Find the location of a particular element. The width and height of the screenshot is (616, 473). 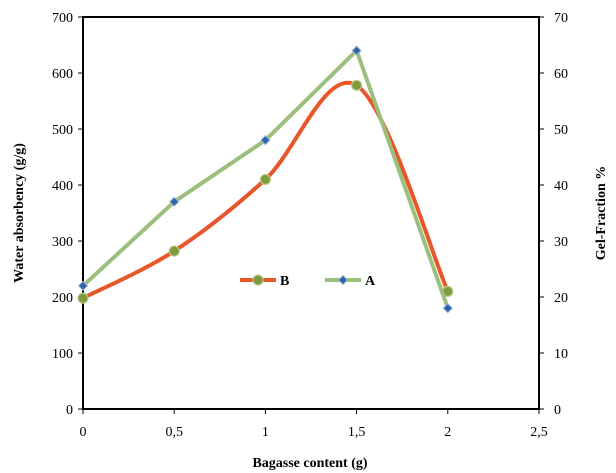

y-tick-label: 400 is located at coordinates (62, 186).